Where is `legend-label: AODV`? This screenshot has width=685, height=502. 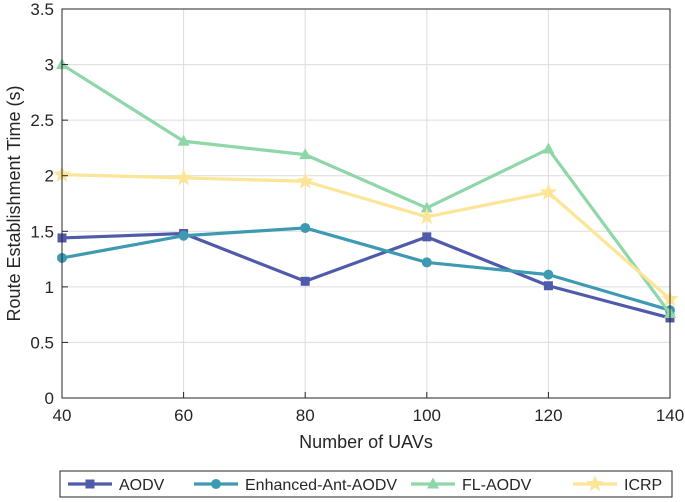 legend-label: AODV is located at coordinates (142, 485).